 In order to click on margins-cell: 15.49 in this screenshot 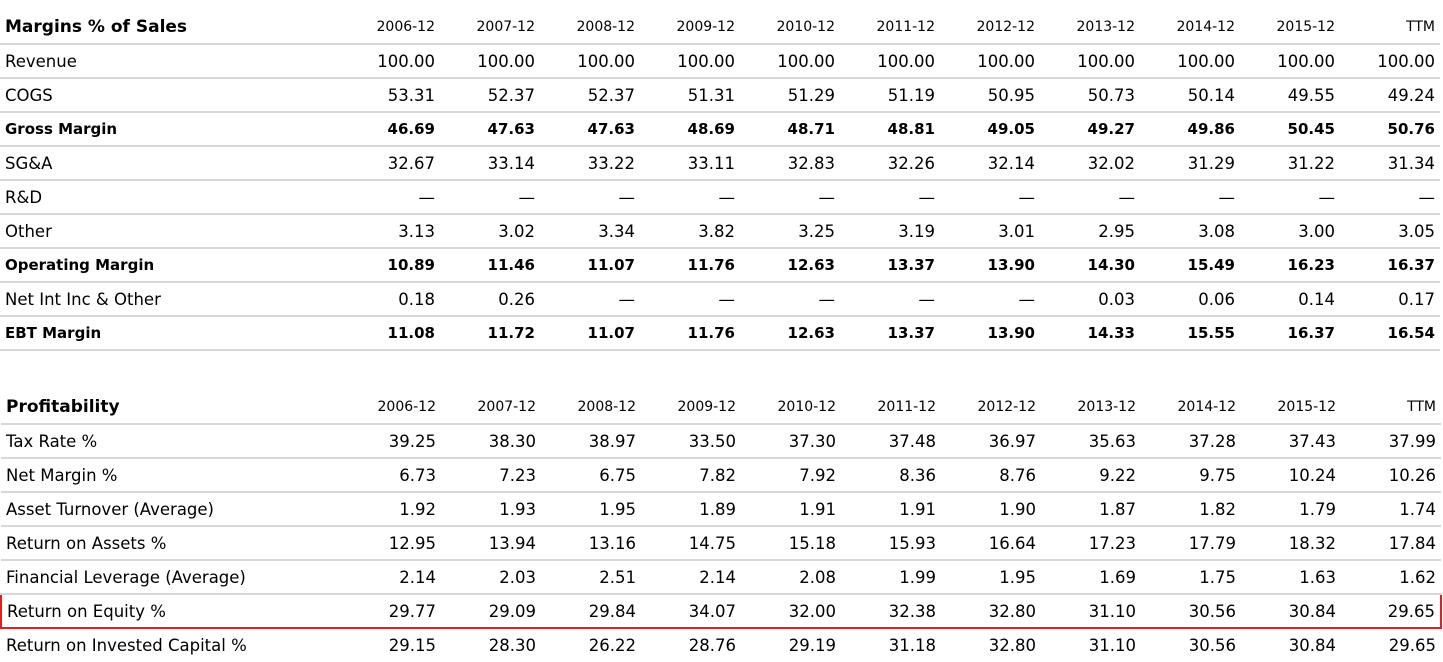, I will do `click(1190, 265)`.